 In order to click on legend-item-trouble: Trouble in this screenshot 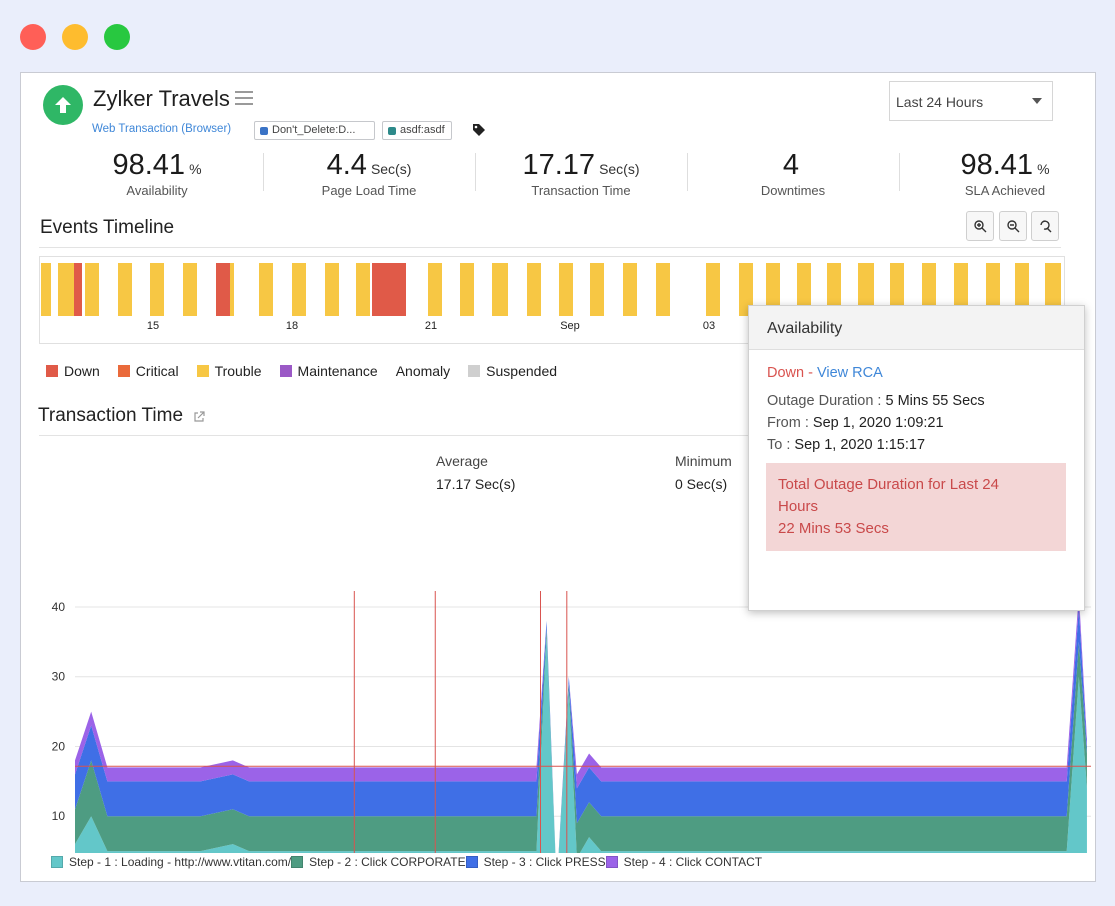, I will do `click(229, 371)`.